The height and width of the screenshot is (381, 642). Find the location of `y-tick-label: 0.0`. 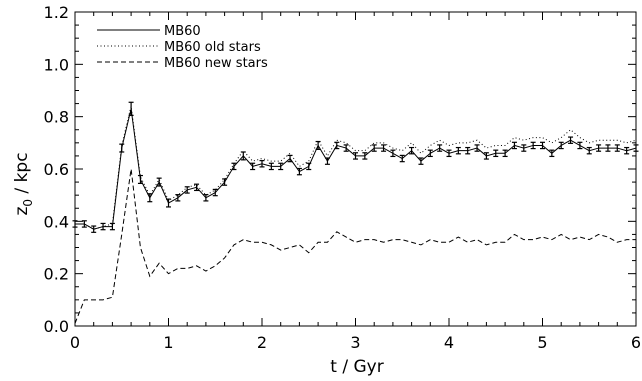

y-tick-label: 0.0 is located at coordinates (56, 326).